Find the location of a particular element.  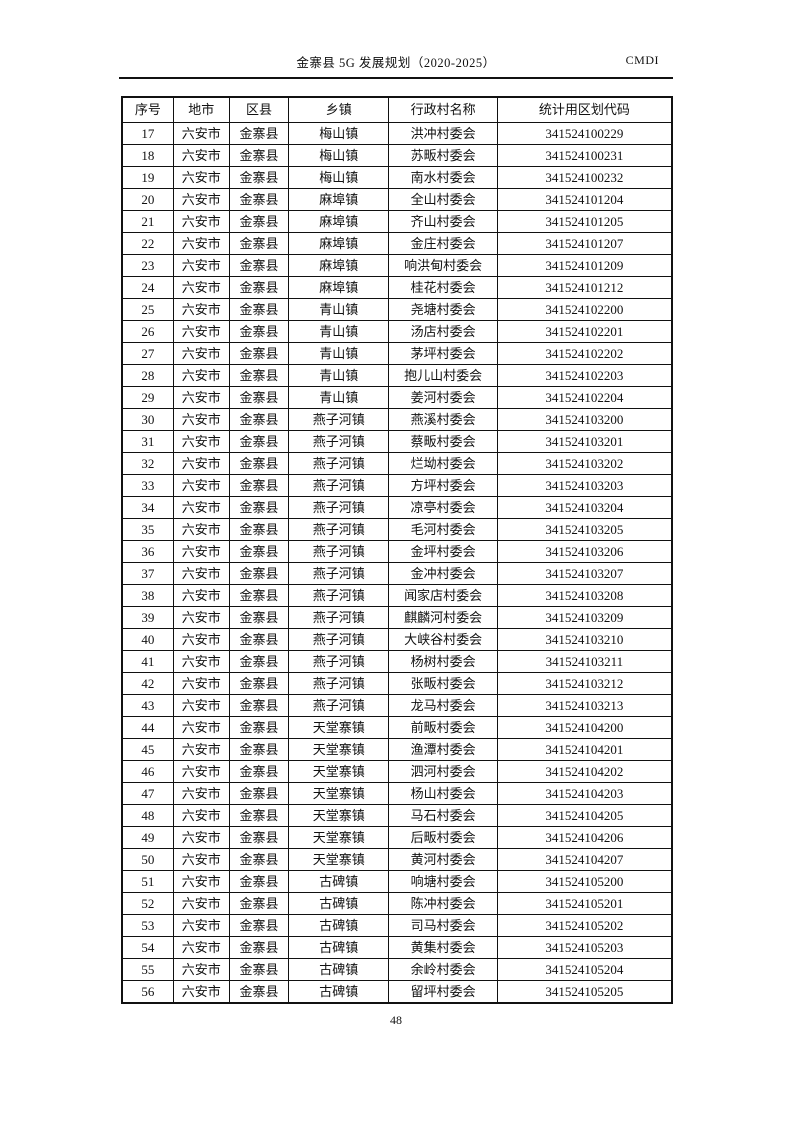

cell-index: 46 is located at coordinates (147, 771).